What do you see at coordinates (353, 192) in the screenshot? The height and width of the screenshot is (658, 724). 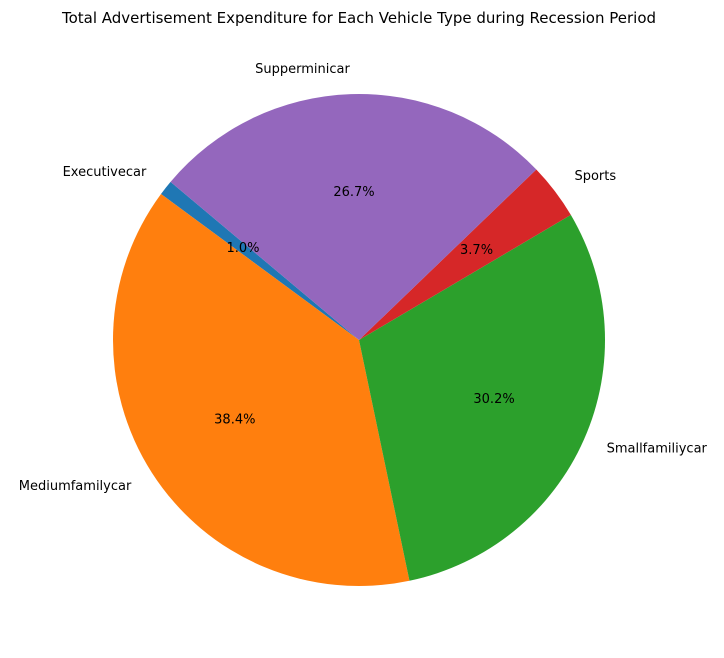 I see `slice-percent-supperminicar: 26.7%` at bounding box center [353, 192].